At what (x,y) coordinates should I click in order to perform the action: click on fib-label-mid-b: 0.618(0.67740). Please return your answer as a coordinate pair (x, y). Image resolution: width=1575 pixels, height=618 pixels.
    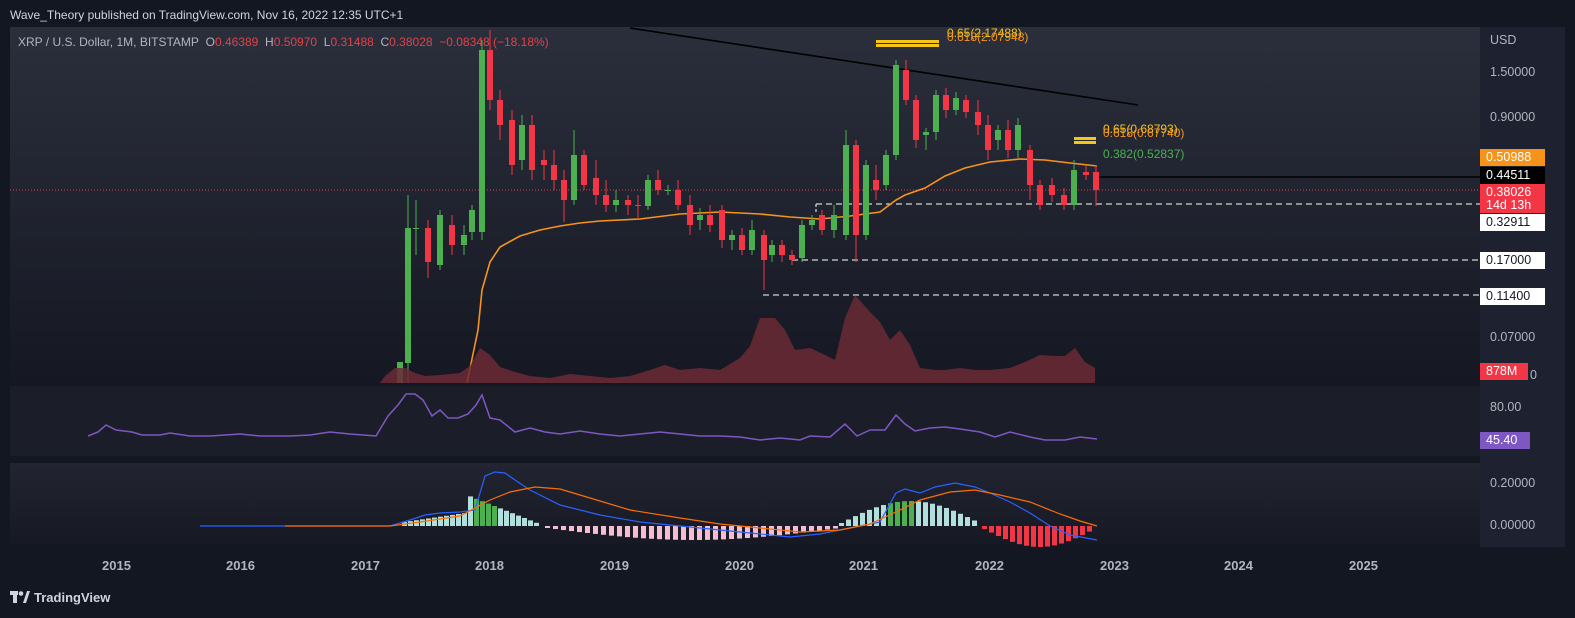
    Looking at the image, I should click on (1144, 133).